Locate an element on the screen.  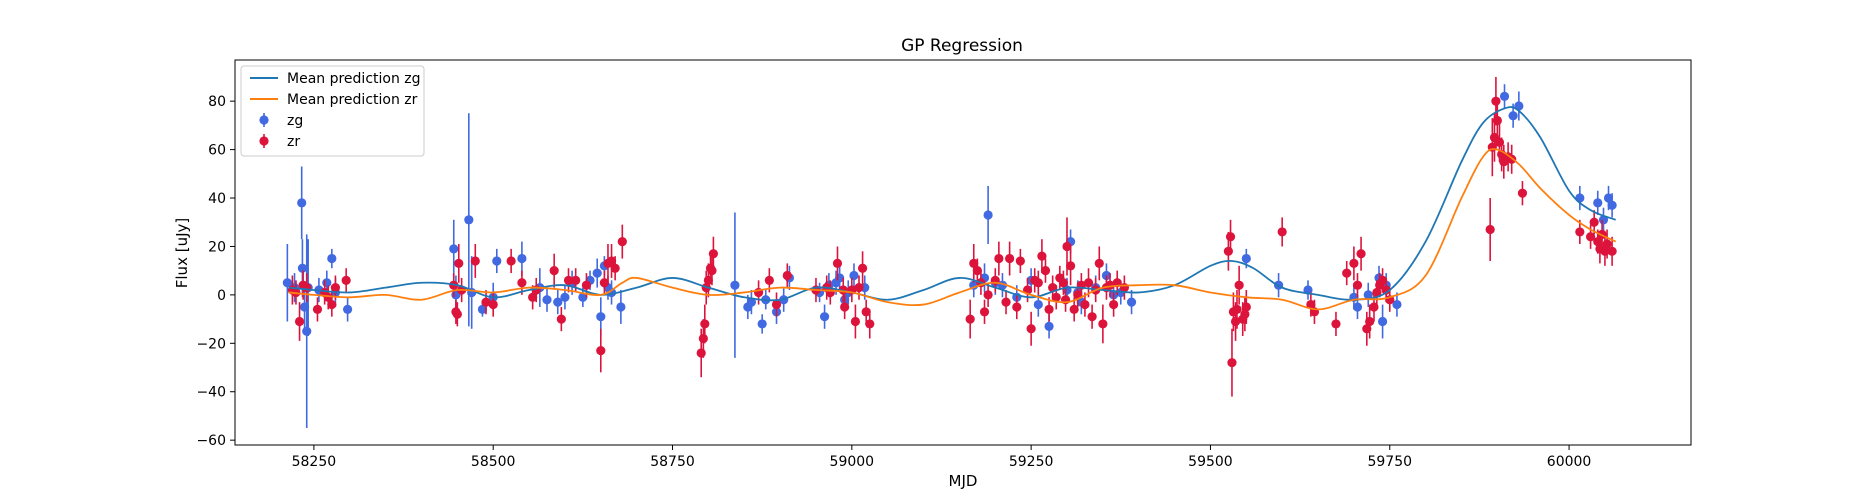
y-tick-label: 80 is located at coordinates (217, 102).